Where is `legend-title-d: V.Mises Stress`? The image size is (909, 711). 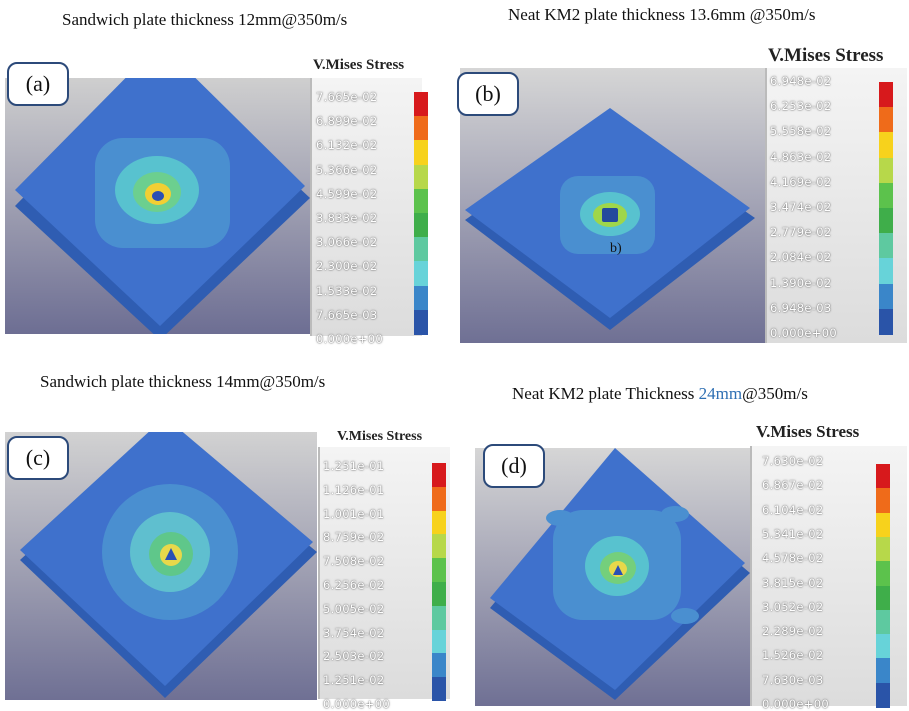
legend-title-d: V.Mises Stress is located at coordinates (808, 431).